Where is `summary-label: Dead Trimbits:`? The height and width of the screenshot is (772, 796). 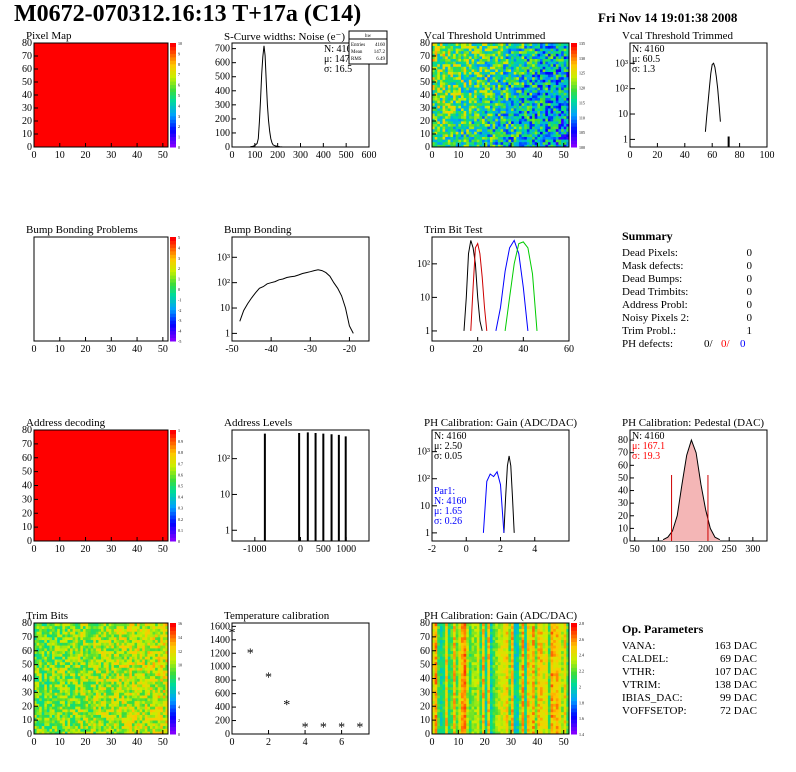 summary-label: Dead Trimbits: is located at coordinates (655, 292).